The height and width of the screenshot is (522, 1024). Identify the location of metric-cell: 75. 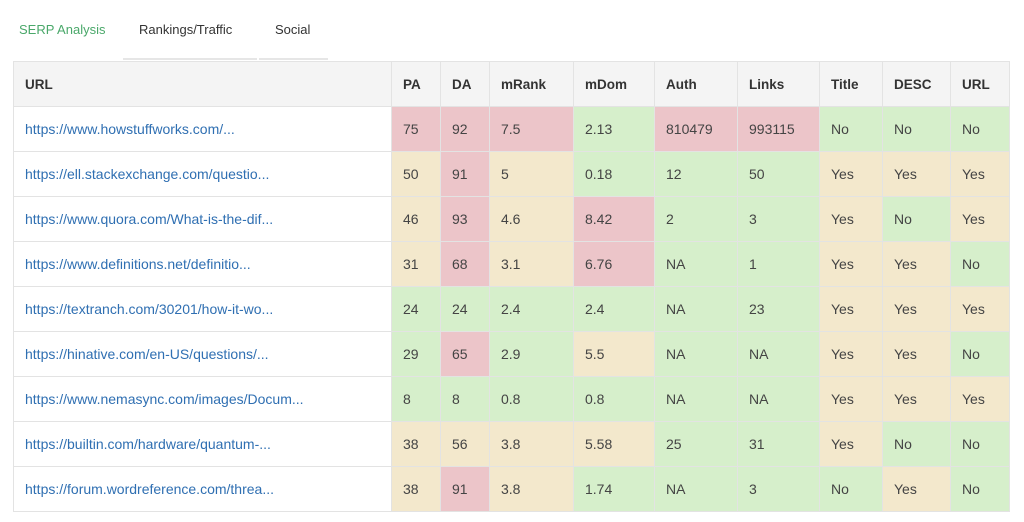
(416, 129).